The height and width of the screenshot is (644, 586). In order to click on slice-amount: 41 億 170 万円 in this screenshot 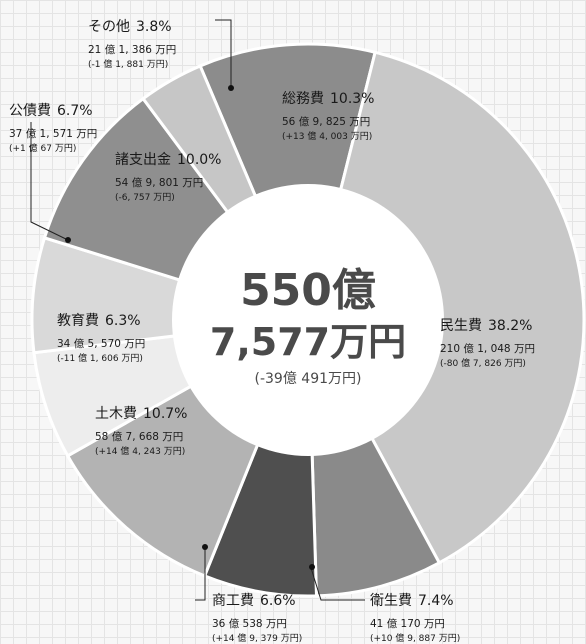, I will do `click(407, 623)`.